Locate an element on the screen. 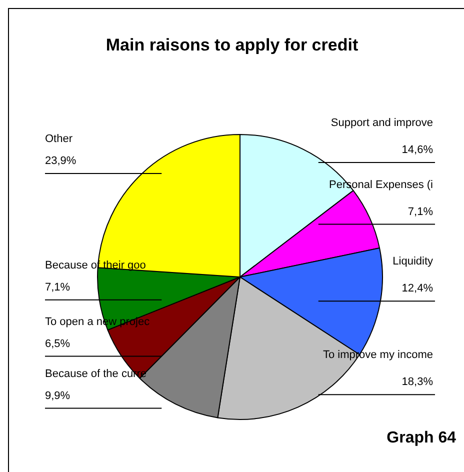 This screenshot has width=464, height=472. data-label: 6,5% is located at coordinates (57, 344).